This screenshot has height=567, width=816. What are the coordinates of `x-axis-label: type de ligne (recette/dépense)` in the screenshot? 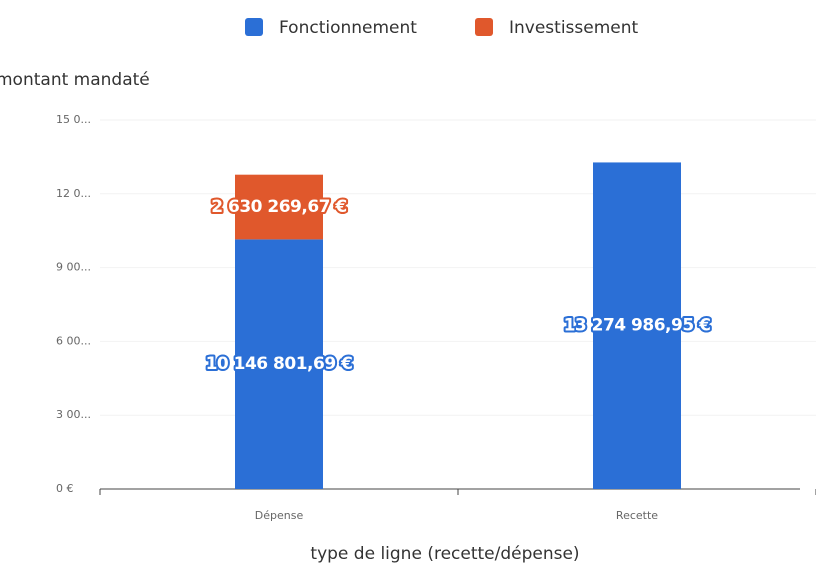 It's located at (444, 554).